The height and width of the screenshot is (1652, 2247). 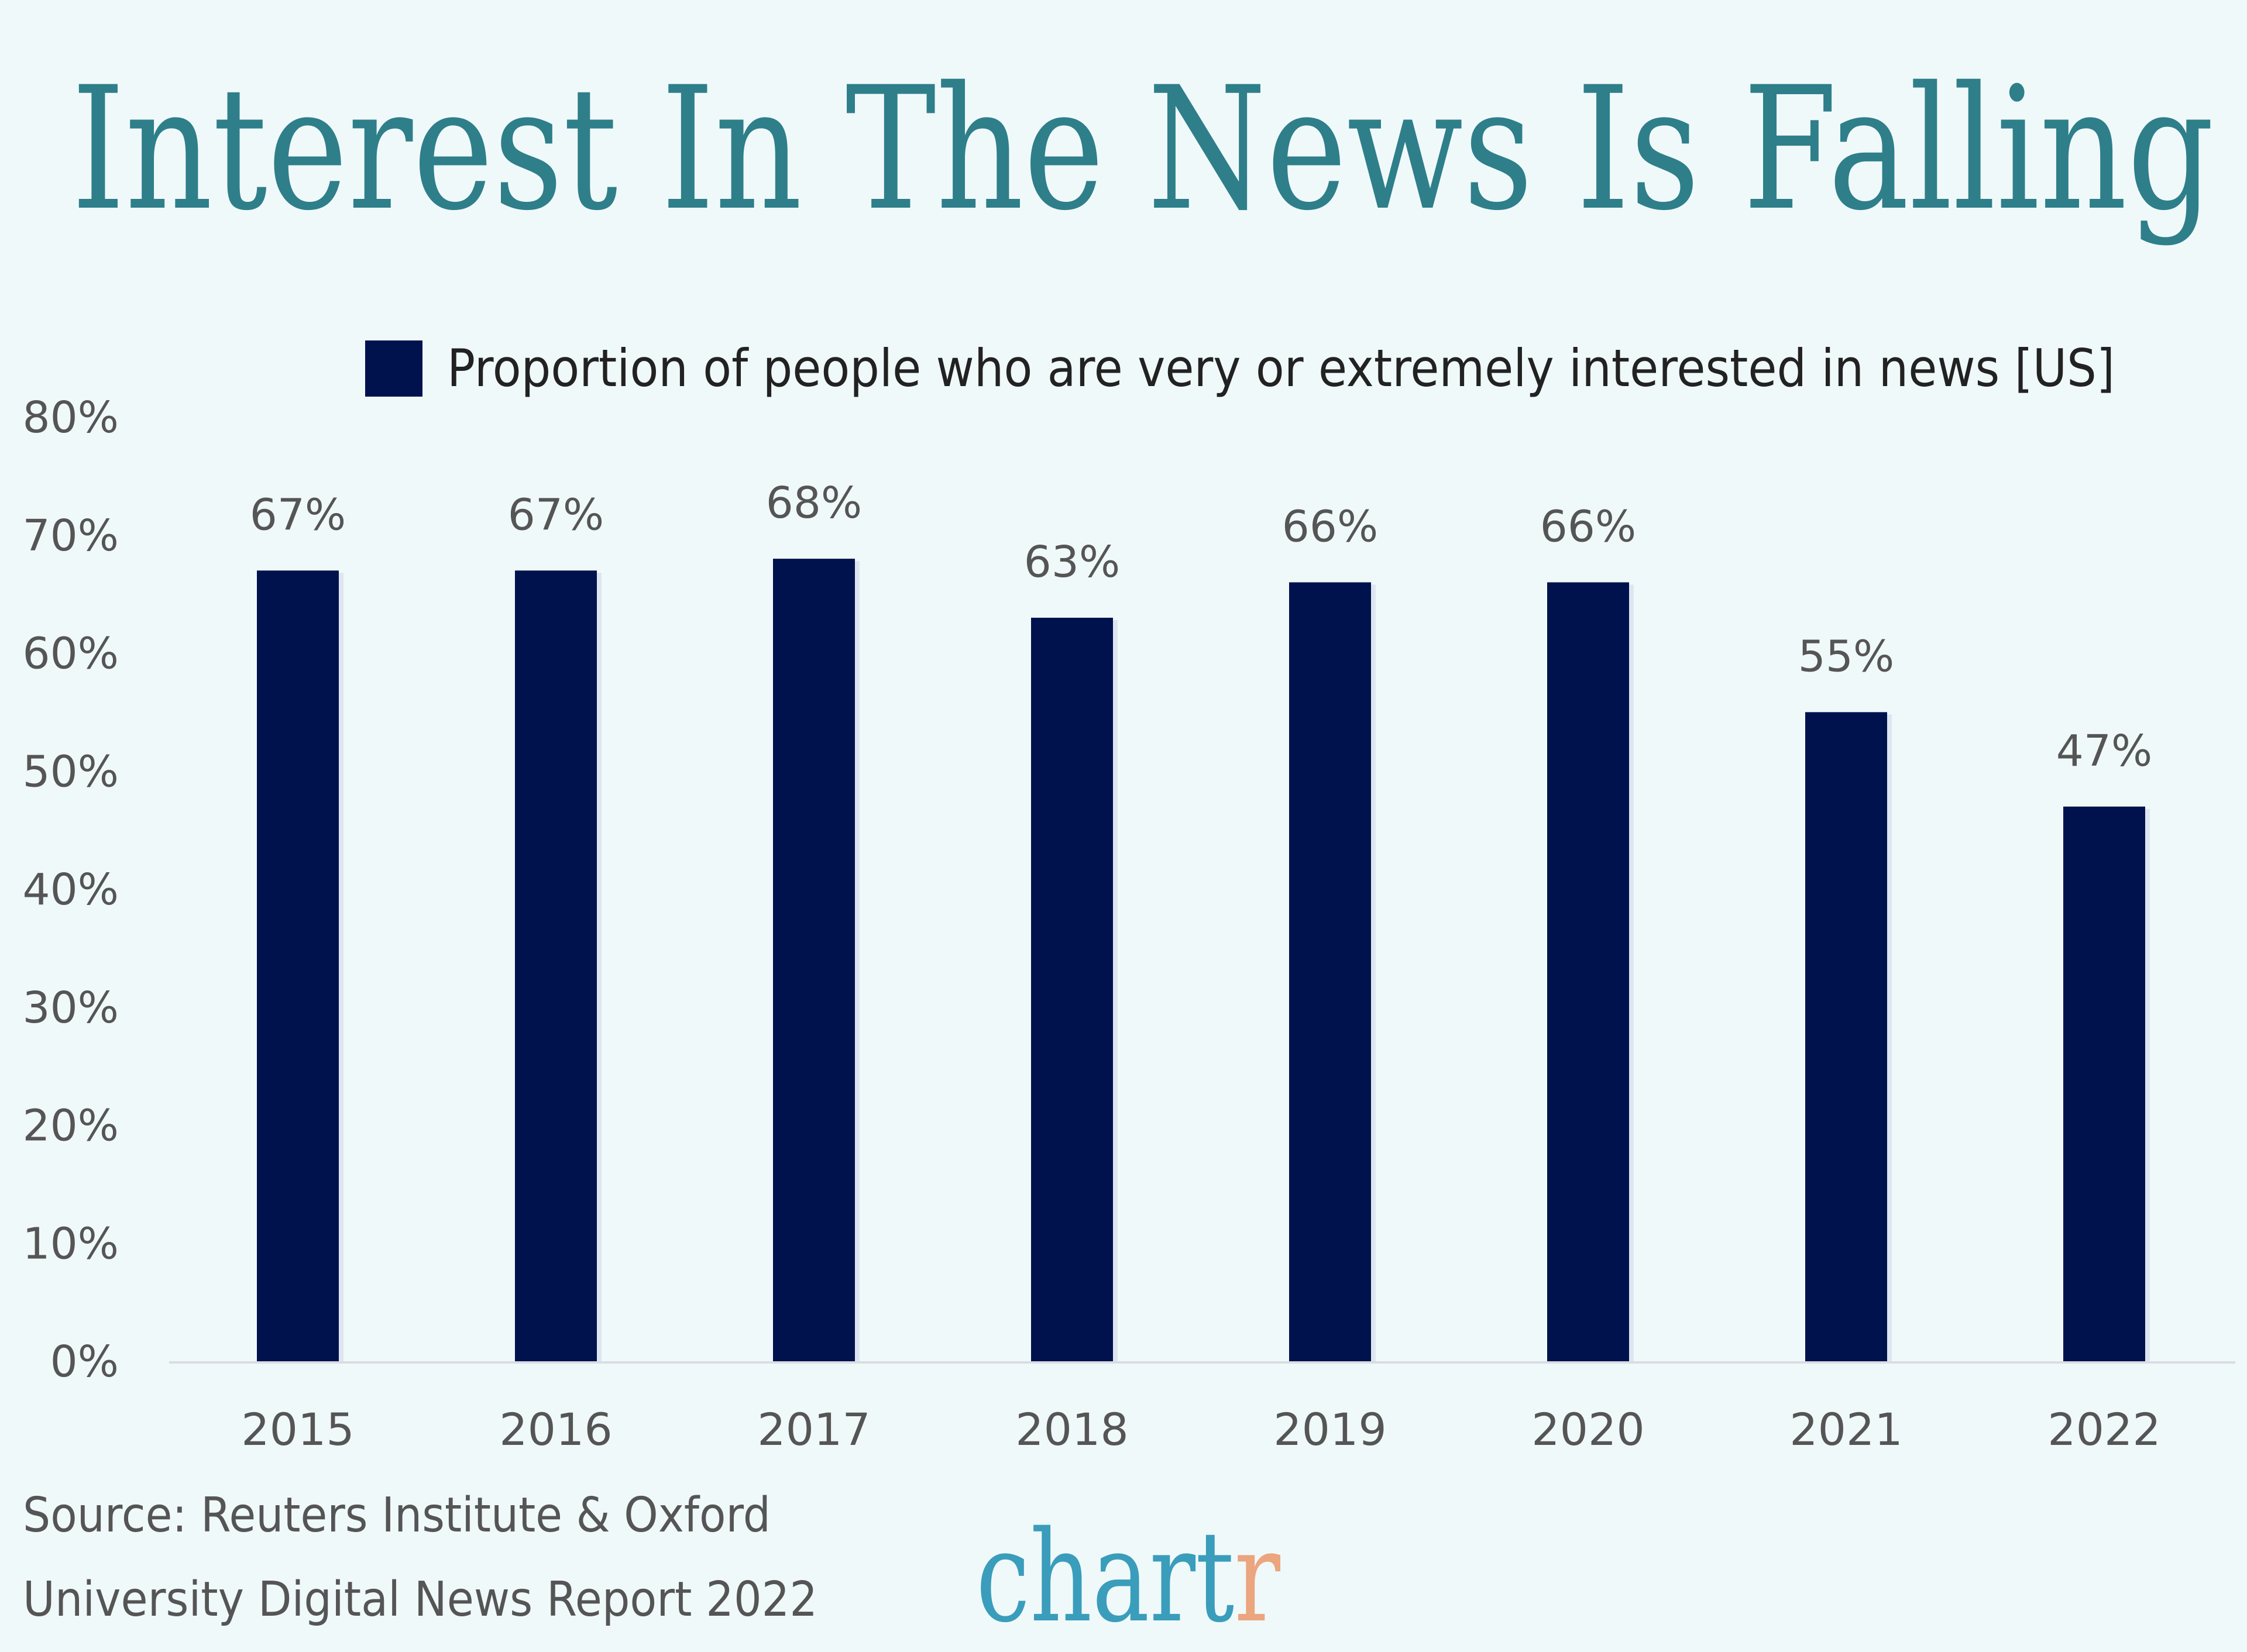 What do you see at coordinates (814, 503) in the screenshot?
I see `data-label: 68%` at bounding box center [814, 503].